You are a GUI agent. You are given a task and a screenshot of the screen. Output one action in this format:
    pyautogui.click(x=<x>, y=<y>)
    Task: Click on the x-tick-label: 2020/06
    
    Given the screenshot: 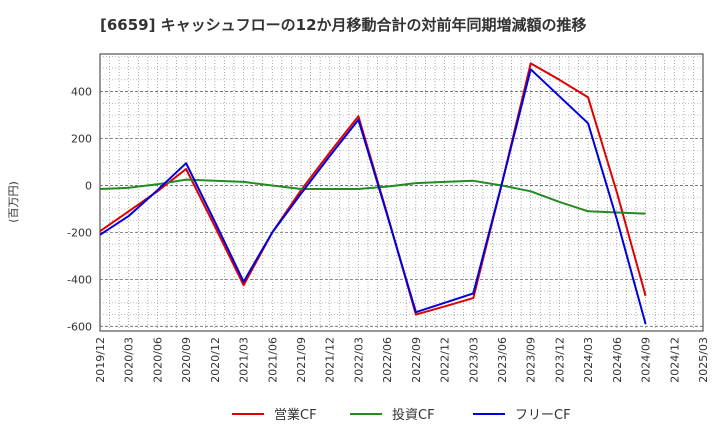 What is the action you would take?
    pyautogui.click(x=157, y=360)
    